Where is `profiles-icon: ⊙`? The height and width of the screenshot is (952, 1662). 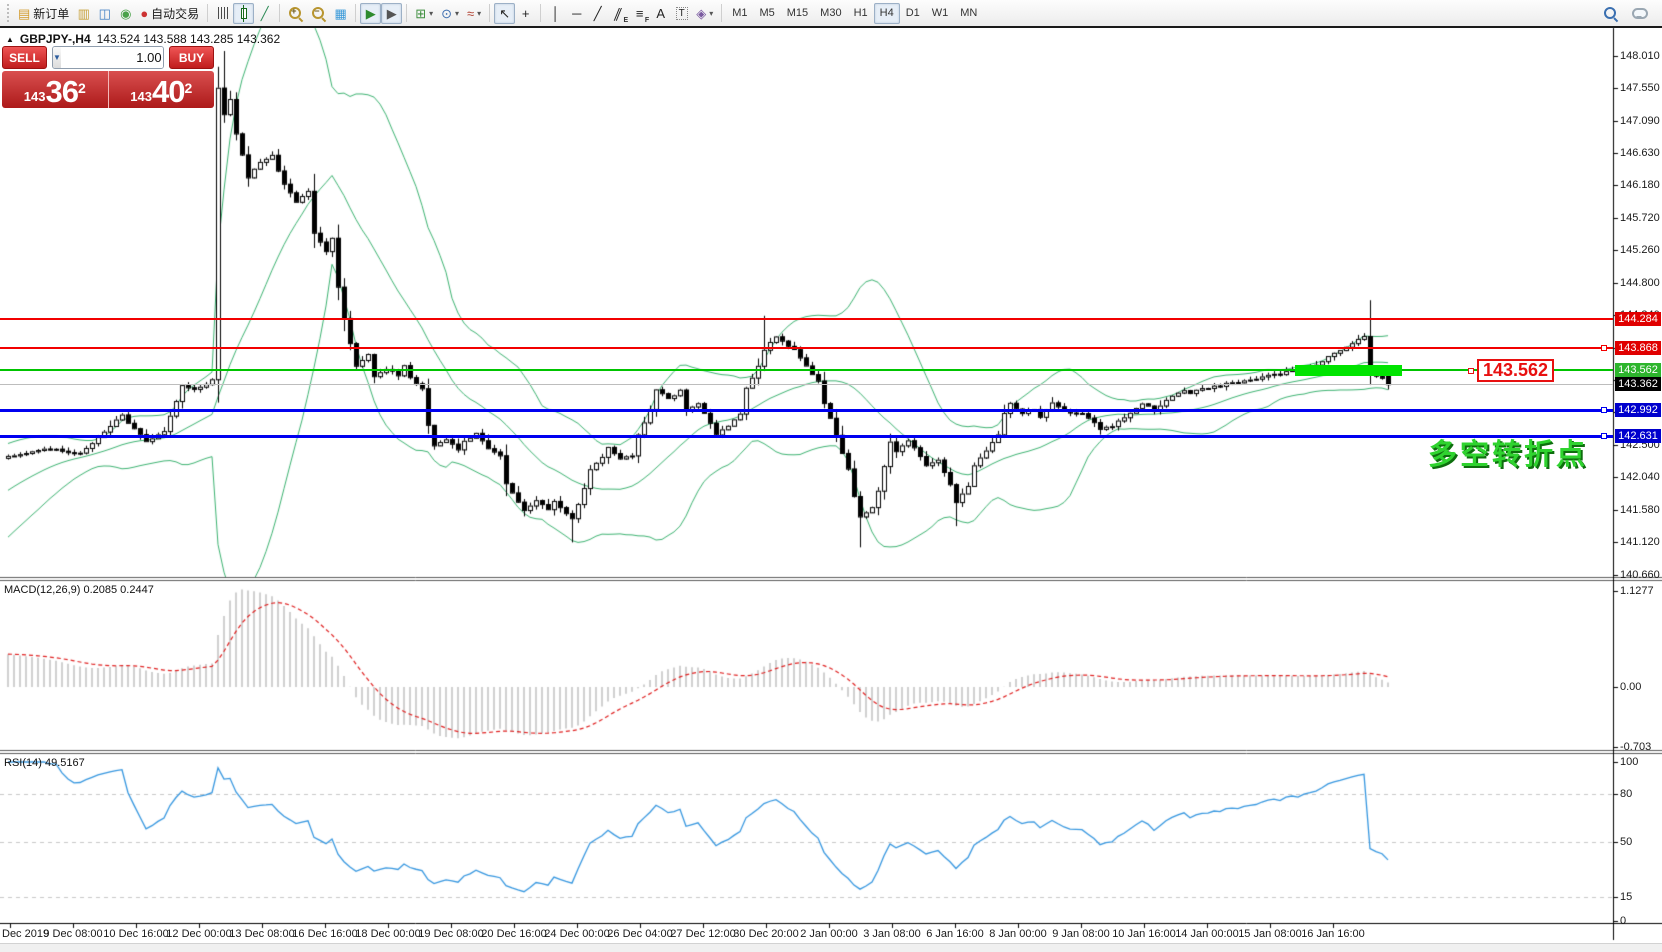
profiles-icon: ⊙ is located at coordinates (447, 13).